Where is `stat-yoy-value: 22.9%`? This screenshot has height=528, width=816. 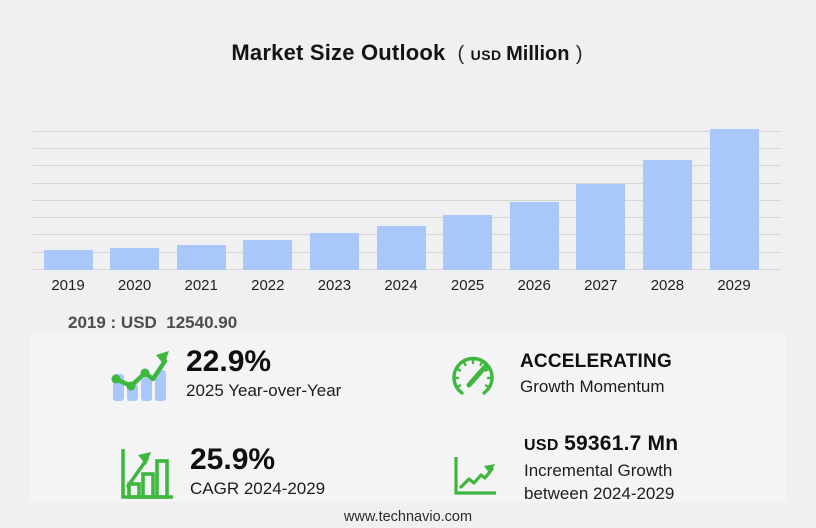
stat-yoy-value: 22.9% is located at coordinates (229, 361).